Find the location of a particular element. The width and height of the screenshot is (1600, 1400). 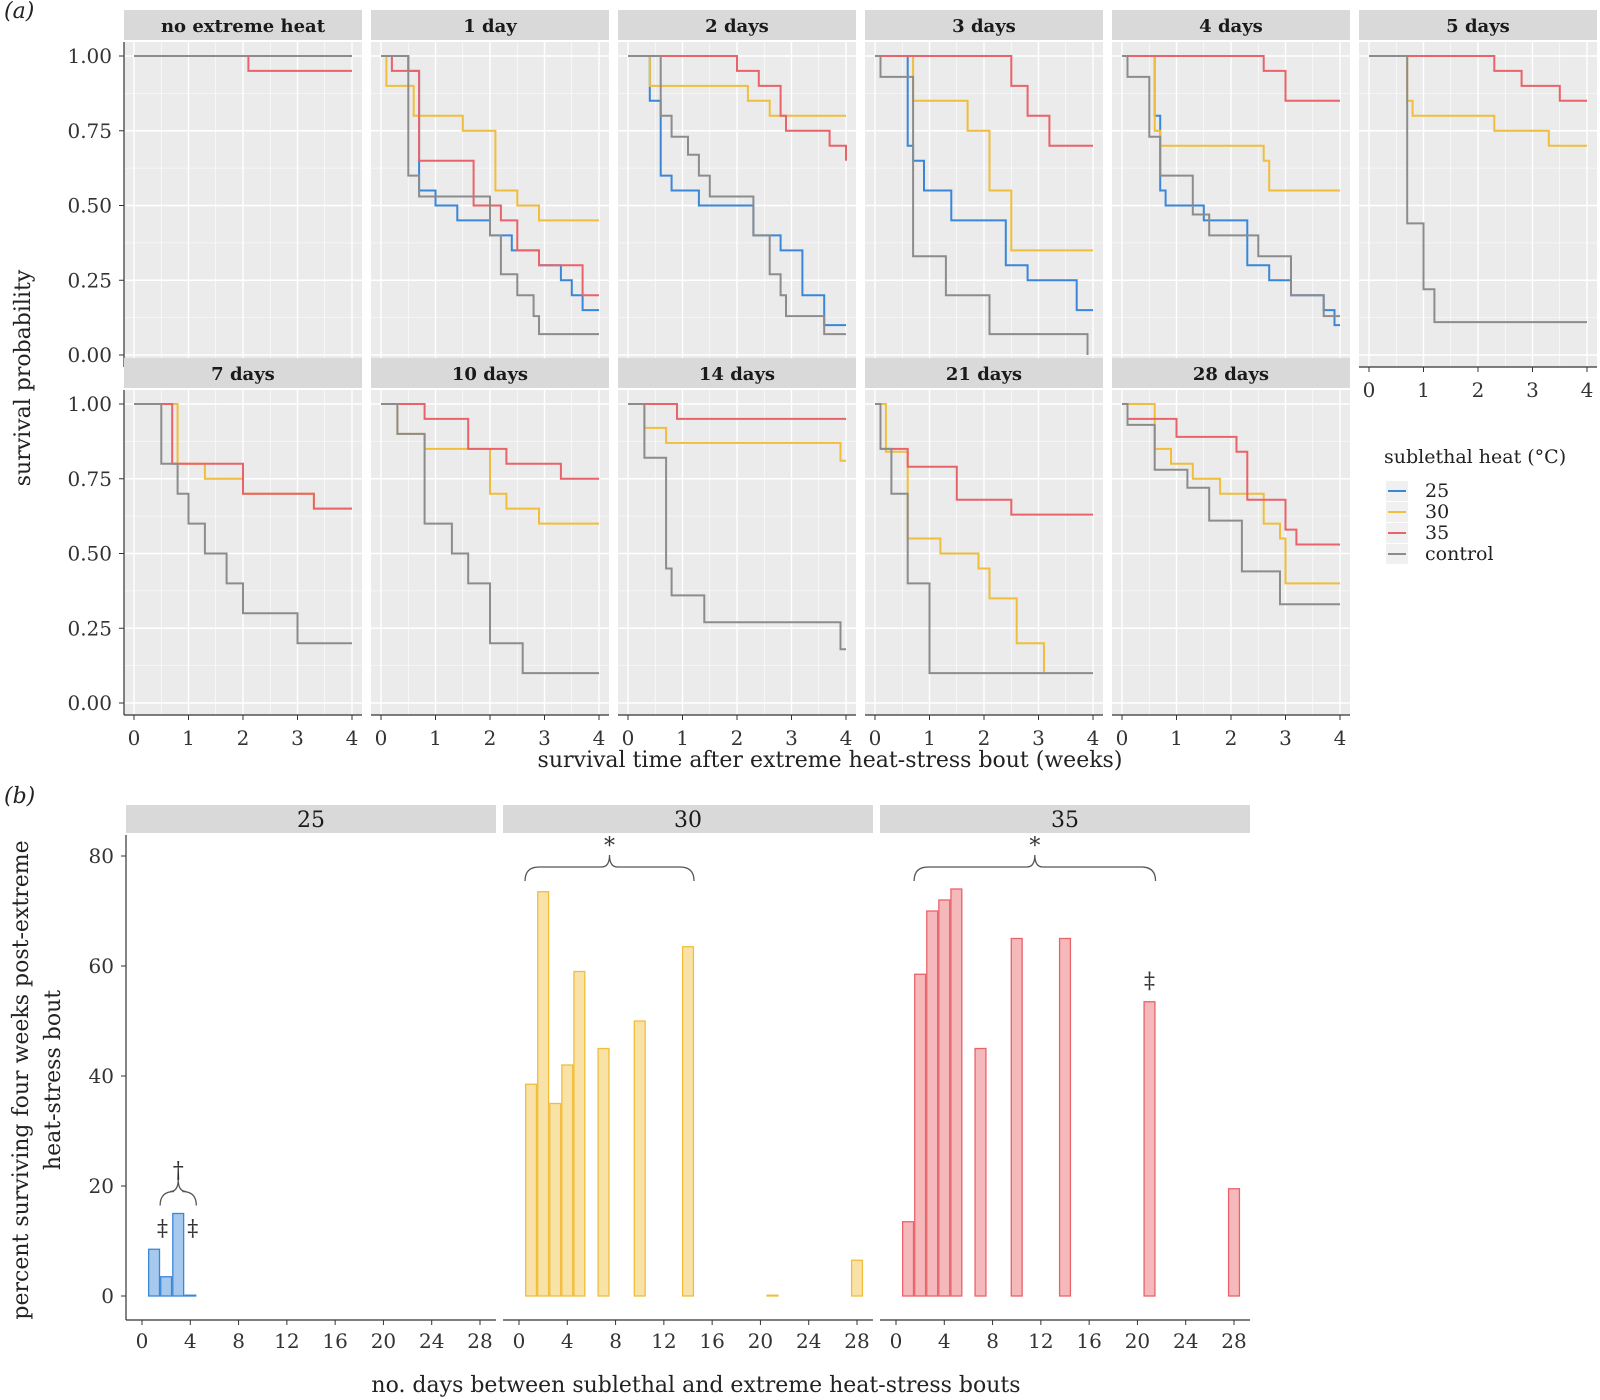

facet-title: 5 days is located at coordinates (1478, 26).